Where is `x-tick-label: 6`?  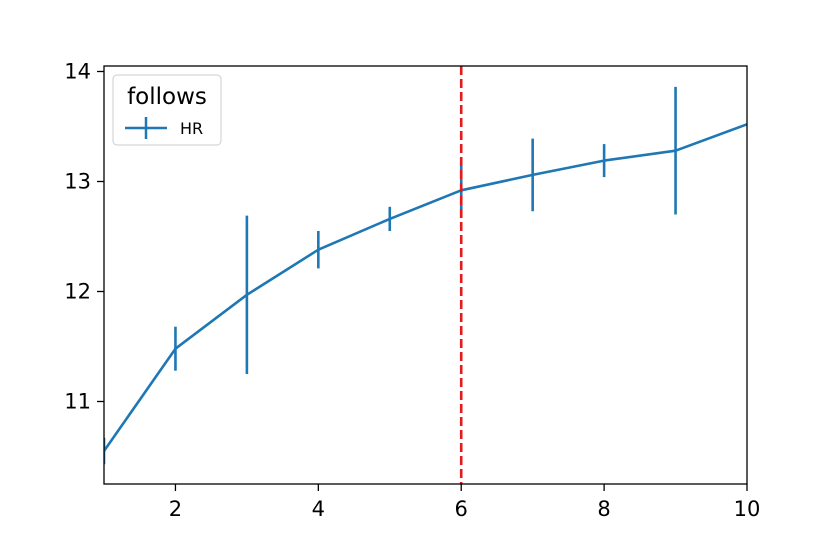
x-tick-label: 6 is located at coordinates (461, 509).